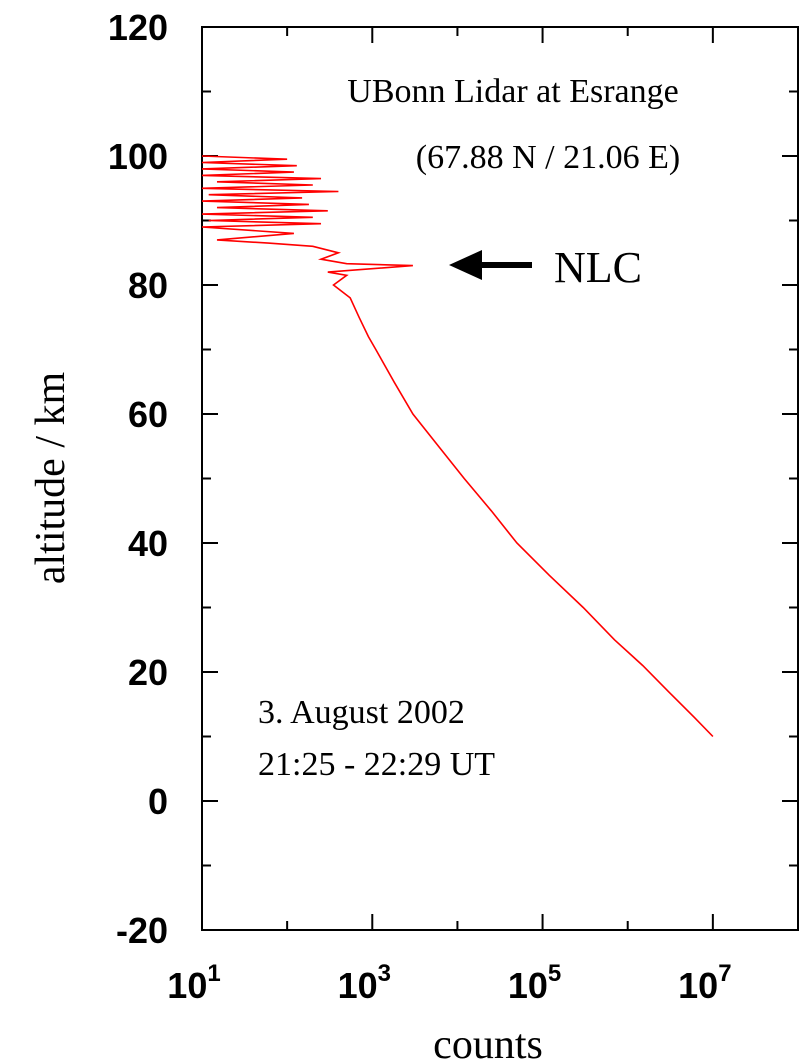 This screenshot has width=799, height=1064. I want to click on y-tick-label: 60, so click(148, 414).